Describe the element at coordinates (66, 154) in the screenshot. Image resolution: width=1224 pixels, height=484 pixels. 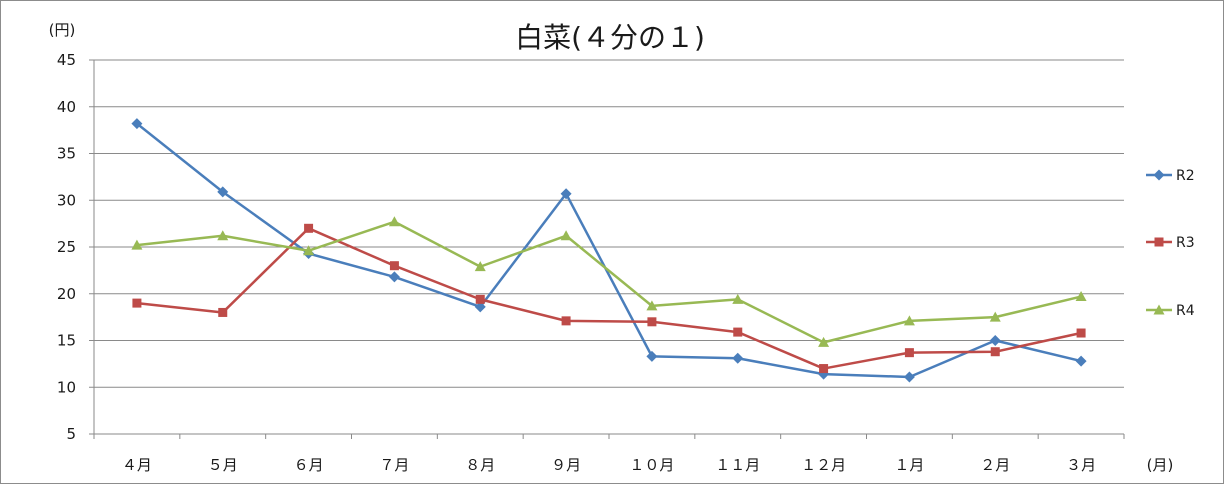
I see `y-tick-label: 35` at that location.